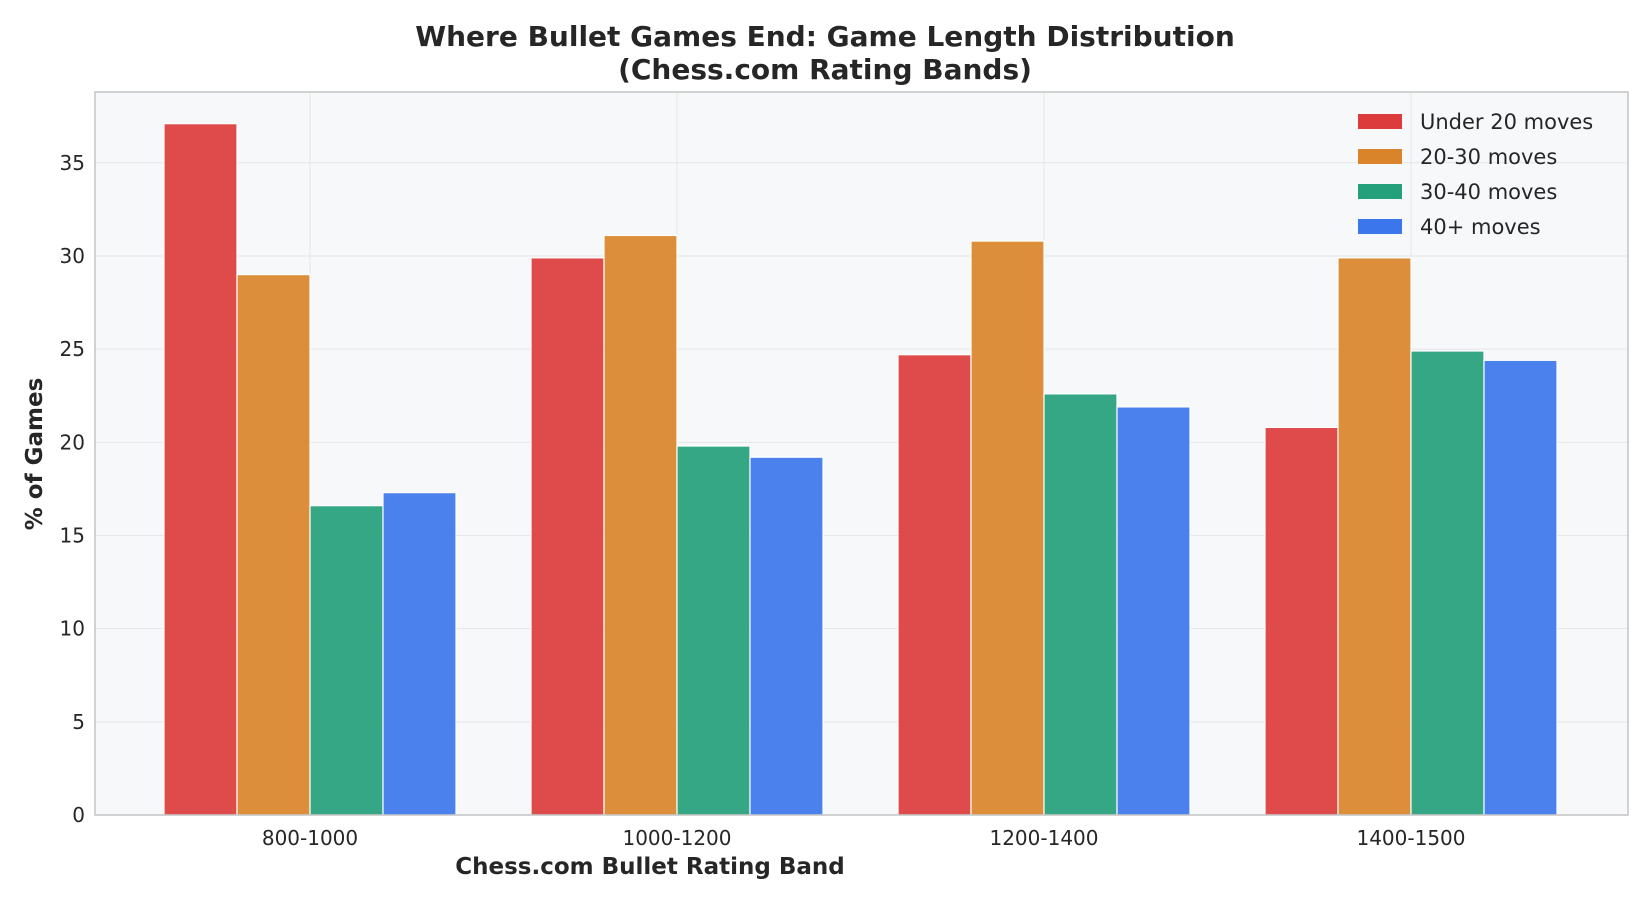 Image resolution: width=1650 pixels, height=900 pixels. I want to click on legend-label: Under 20 moves, so click(1506, 122).